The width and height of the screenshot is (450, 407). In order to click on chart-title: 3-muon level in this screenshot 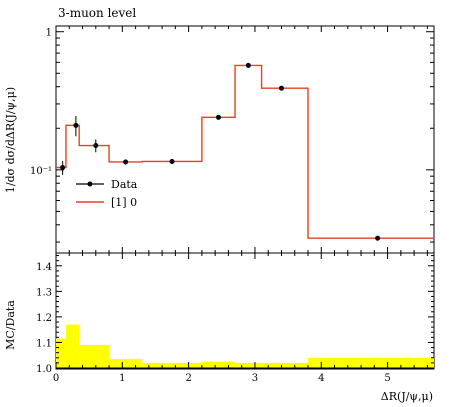, I will do `click(97, 13)`.